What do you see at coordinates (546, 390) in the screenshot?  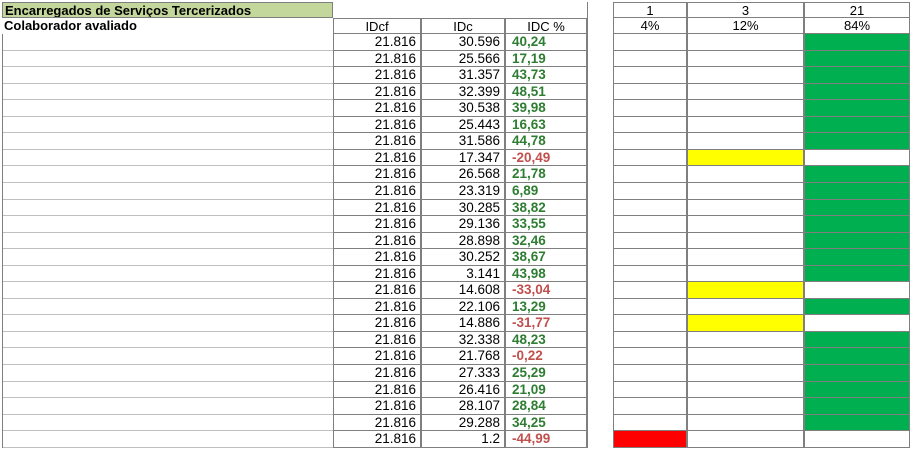 I see `cell-idc-percent: 21,09` at bounding box center [546, 390].